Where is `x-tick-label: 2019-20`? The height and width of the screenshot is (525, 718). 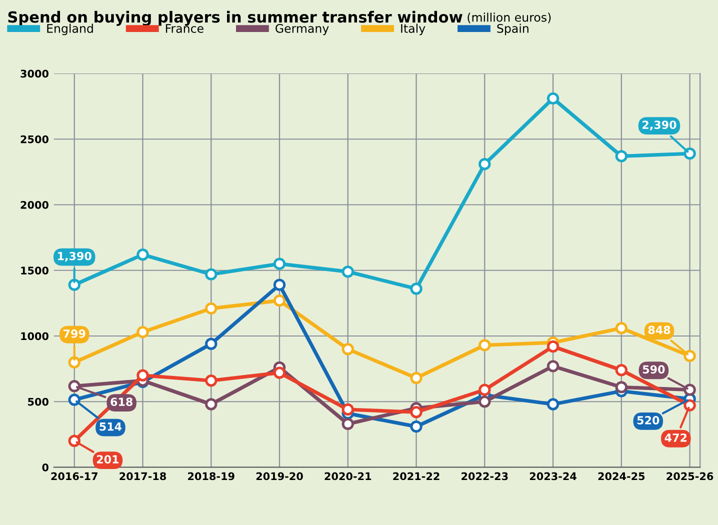
x-tick-label: 2019-20 is located at coordinates (279, 476).